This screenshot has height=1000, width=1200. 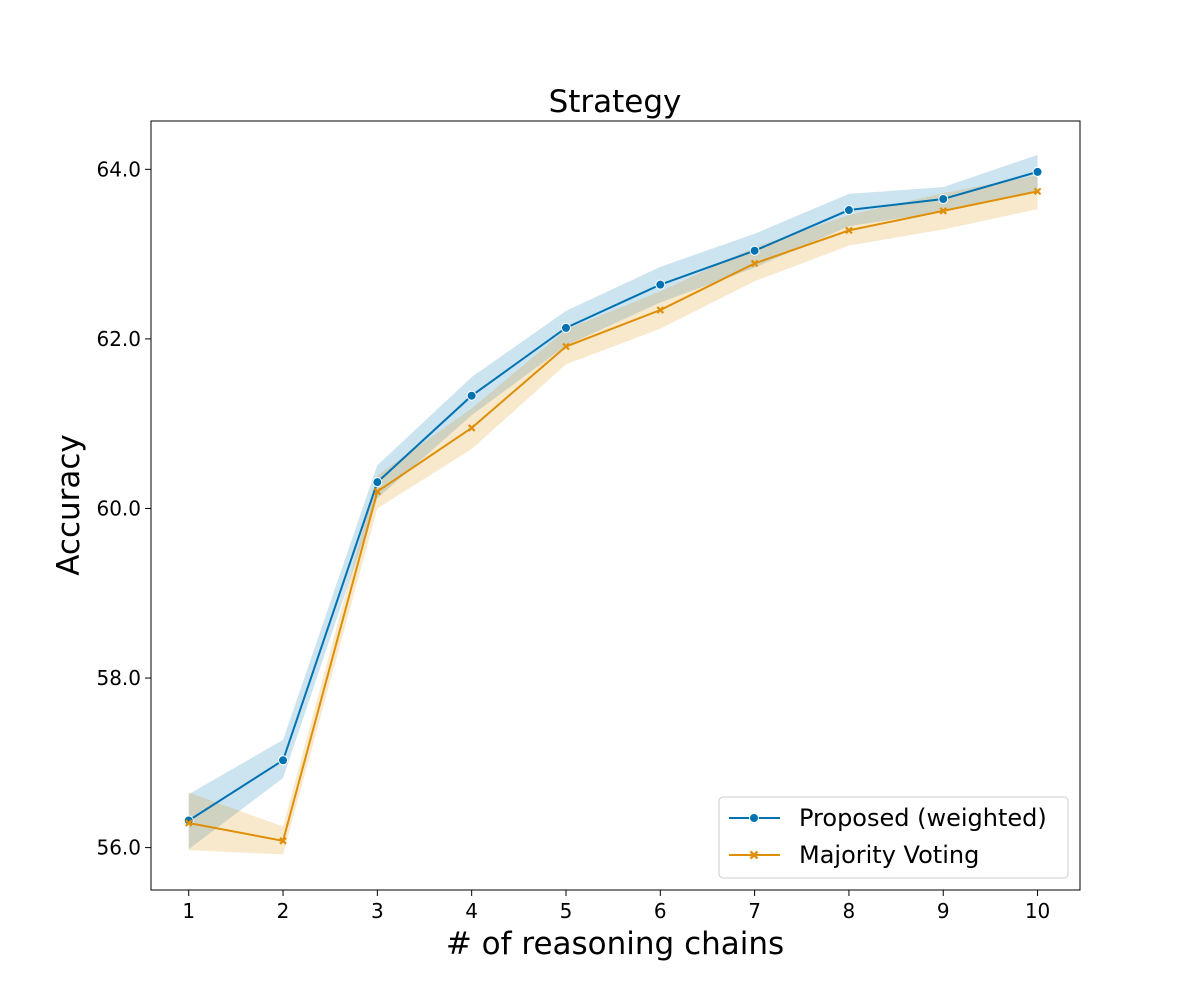 What do you see at coordinates (118, 508) in the screenshot?
I see `y-tick-label: 60.0` at bounding box center [118, 508].